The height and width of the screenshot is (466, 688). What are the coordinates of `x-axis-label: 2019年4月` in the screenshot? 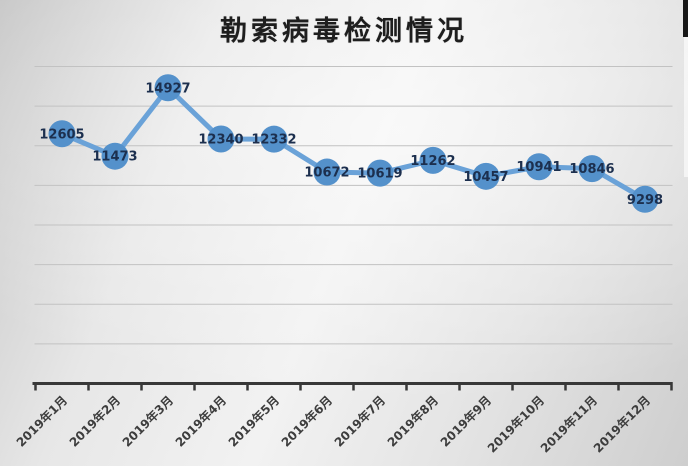 It's located at (200, 421).